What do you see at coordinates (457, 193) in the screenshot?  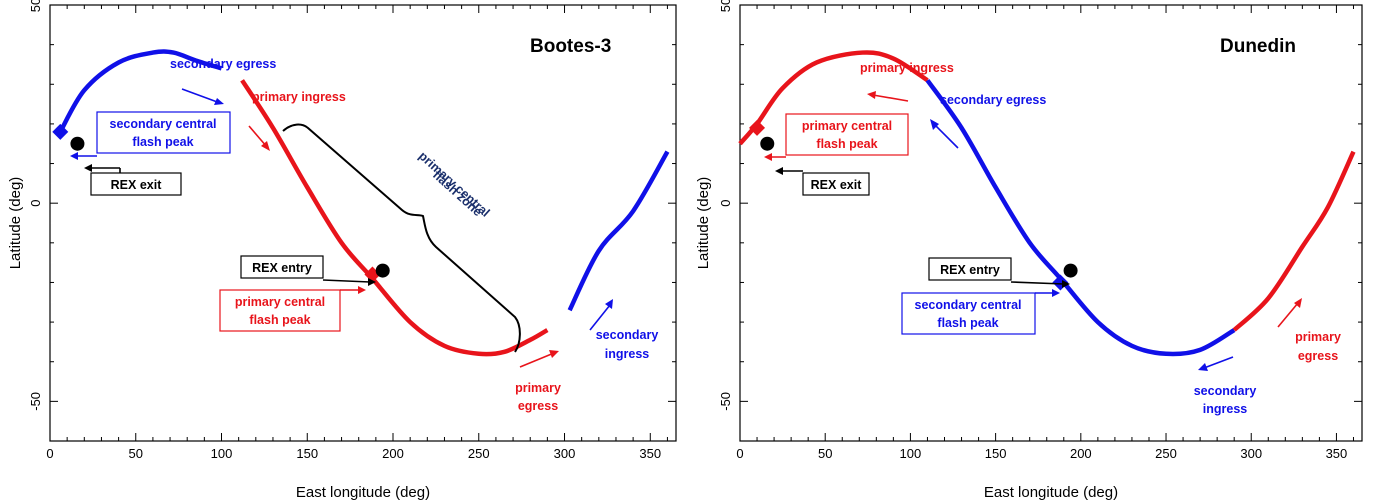 I see `flash-zone-label-2: flash zone` at bounding box center [457, 193].